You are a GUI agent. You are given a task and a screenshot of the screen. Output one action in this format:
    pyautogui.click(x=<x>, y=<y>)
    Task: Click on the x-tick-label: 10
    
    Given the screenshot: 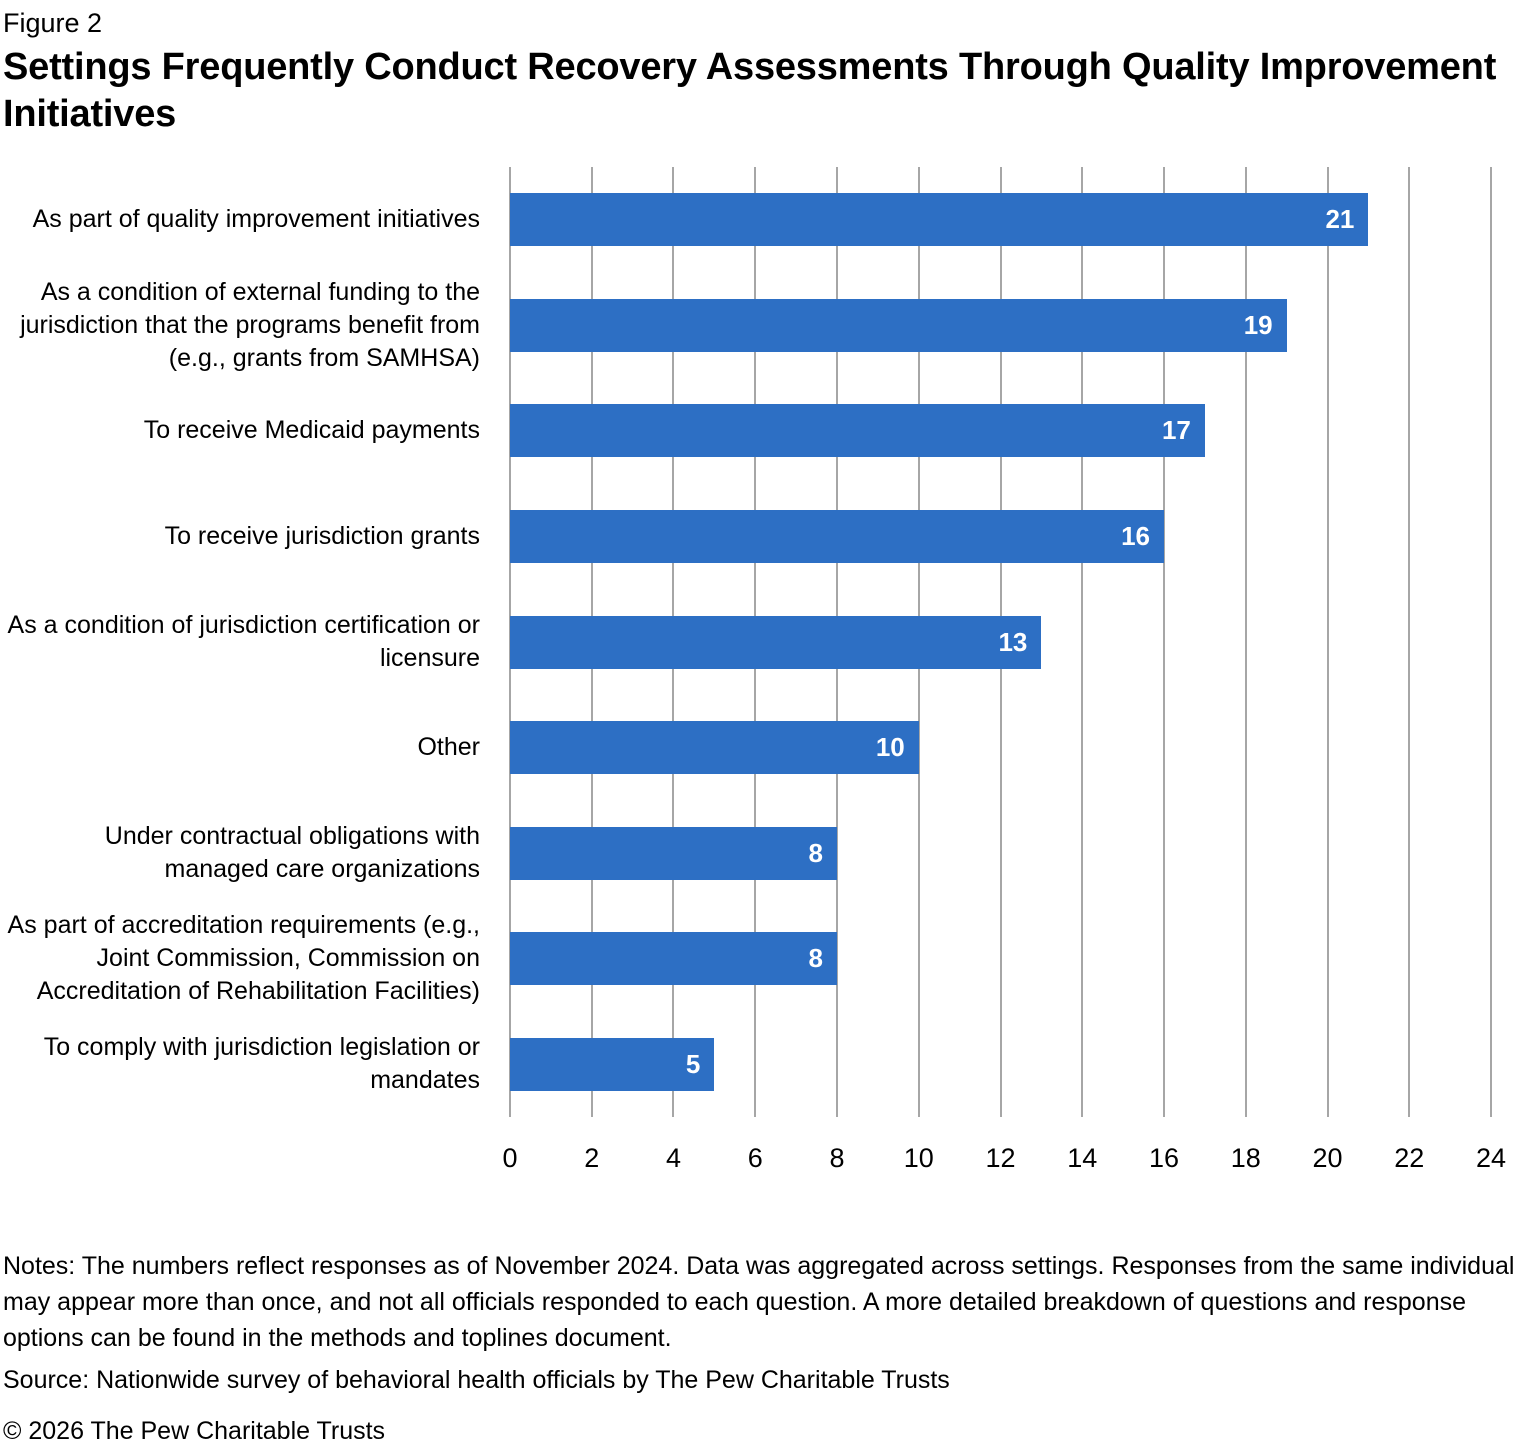 What is the action you would take?
    pyautogui.click(x=918, y=1158)
    